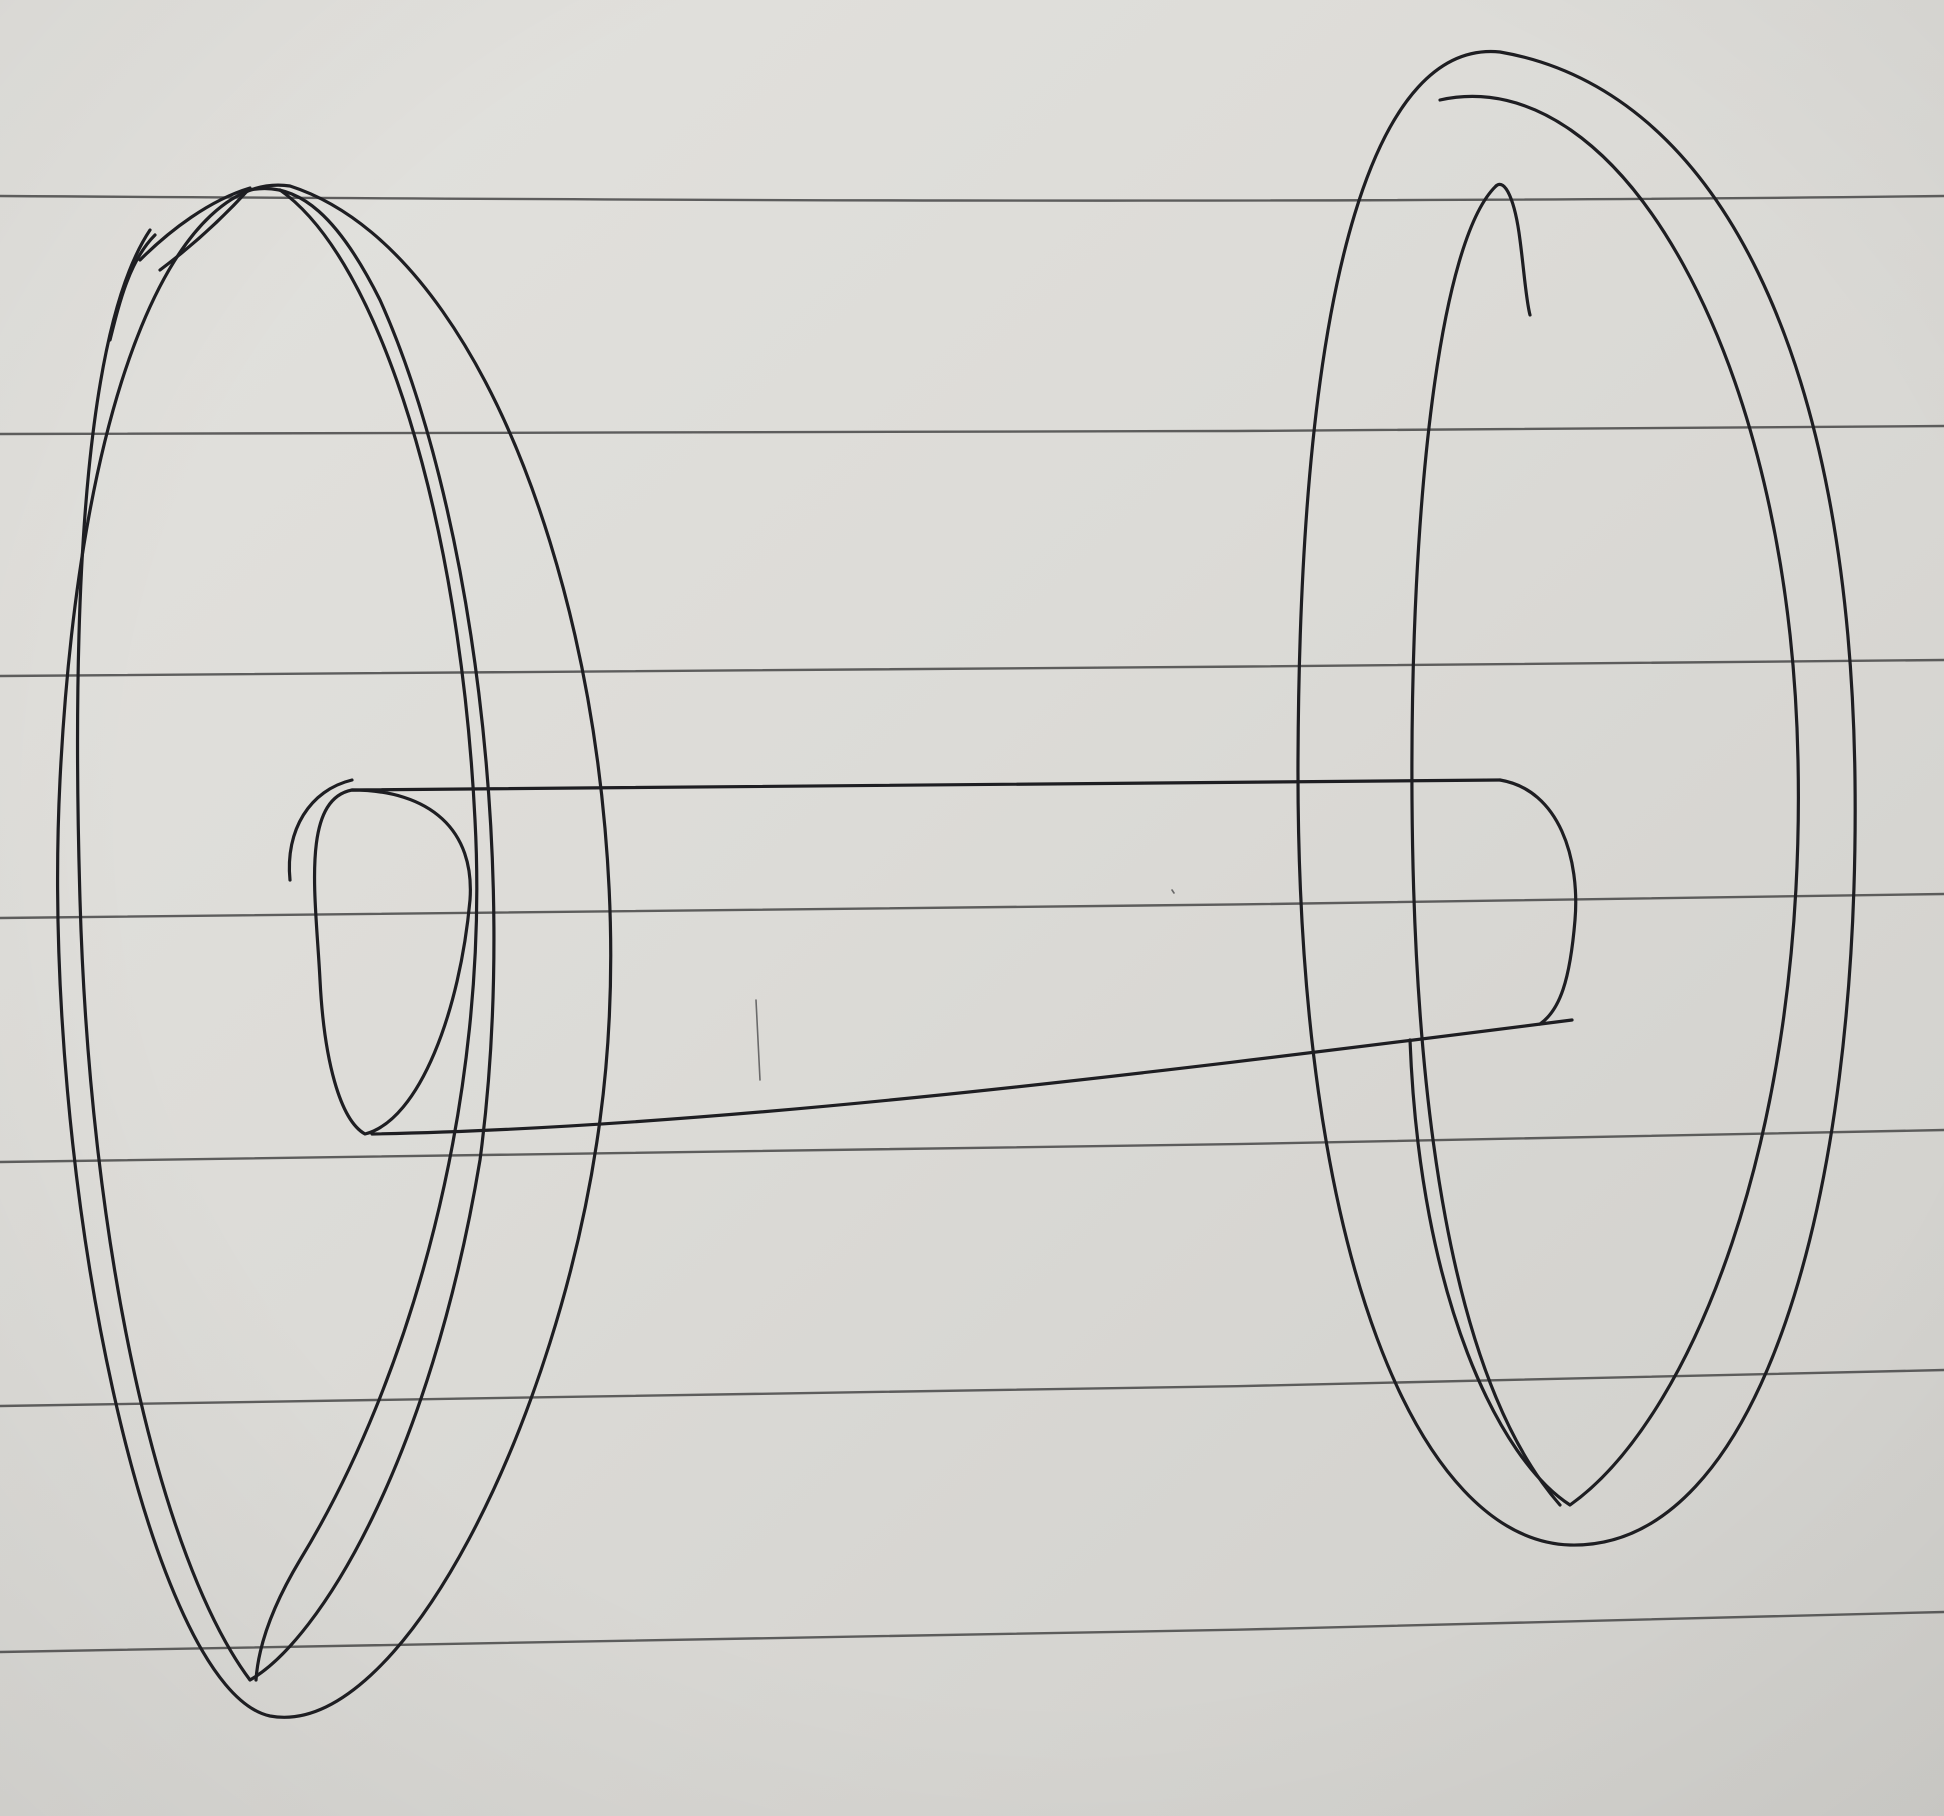 The width and height of the screenshot is (1944, 1816). What do you see at coordinates (1486, 845) in the screenshot?
I see `right-wheel-face-stroke` at bounding box center [1486, 845].